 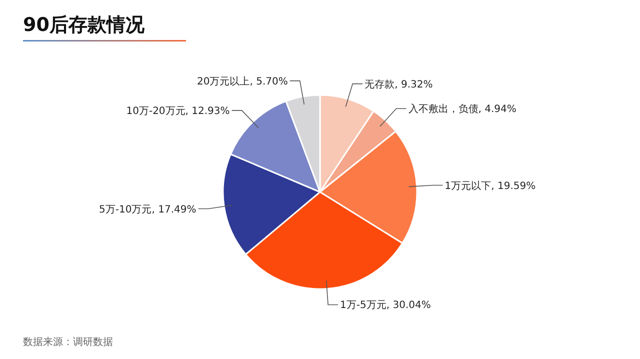 I want to click on data-label: , 12.93%, so click(x=207, y=111).